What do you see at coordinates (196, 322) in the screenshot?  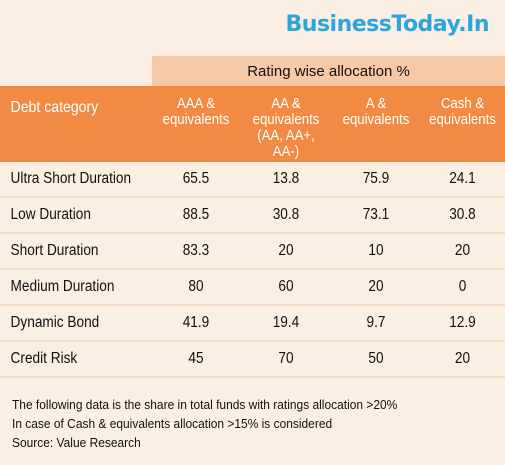 I see `cell-aaa: 41.9` at bounding box center [196, 322].